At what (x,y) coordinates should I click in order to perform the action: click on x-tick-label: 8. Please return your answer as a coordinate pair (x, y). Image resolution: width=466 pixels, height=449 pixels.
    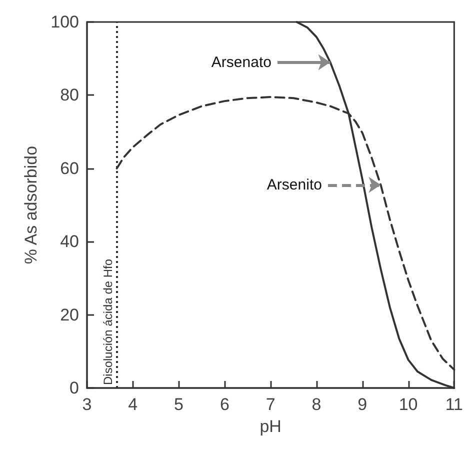
    Looking at the image, I should click on (317, 404).